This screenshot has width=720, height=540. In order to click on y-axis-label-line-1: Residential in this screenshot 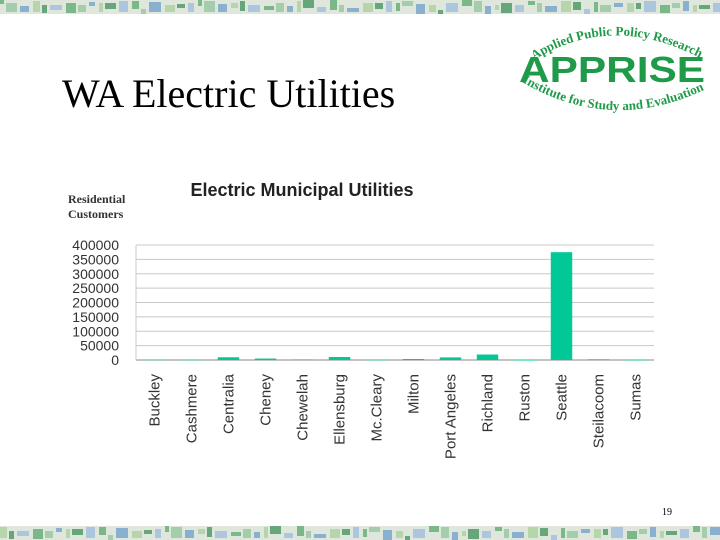, I will do `click(97, 199)`.